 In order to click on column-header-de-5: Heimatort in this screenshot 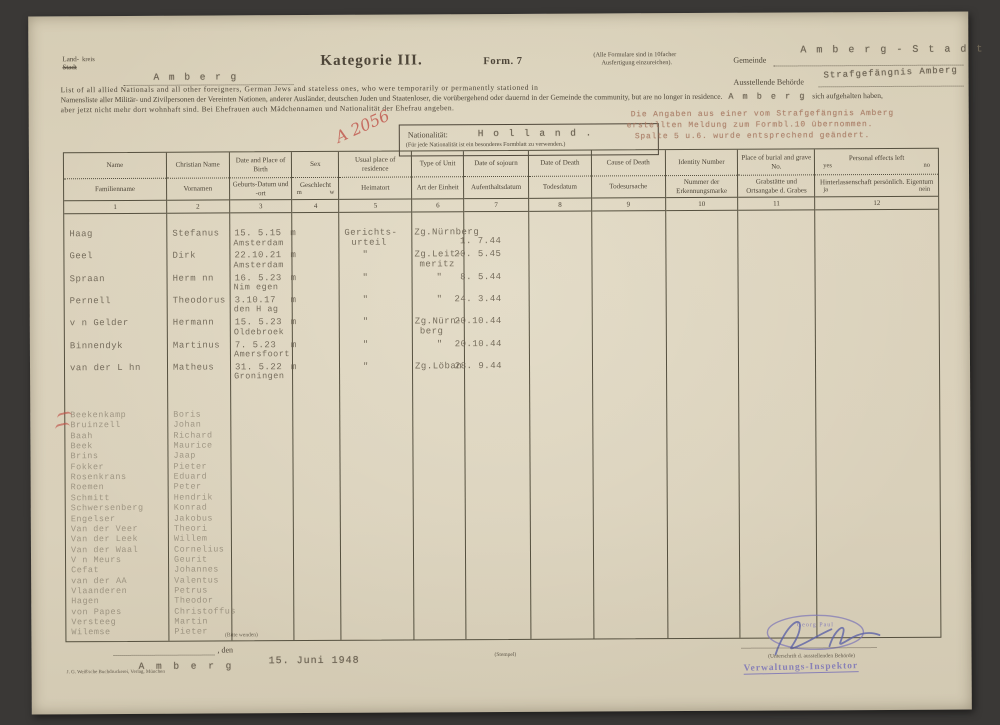, I will do `click(375, 188)`.